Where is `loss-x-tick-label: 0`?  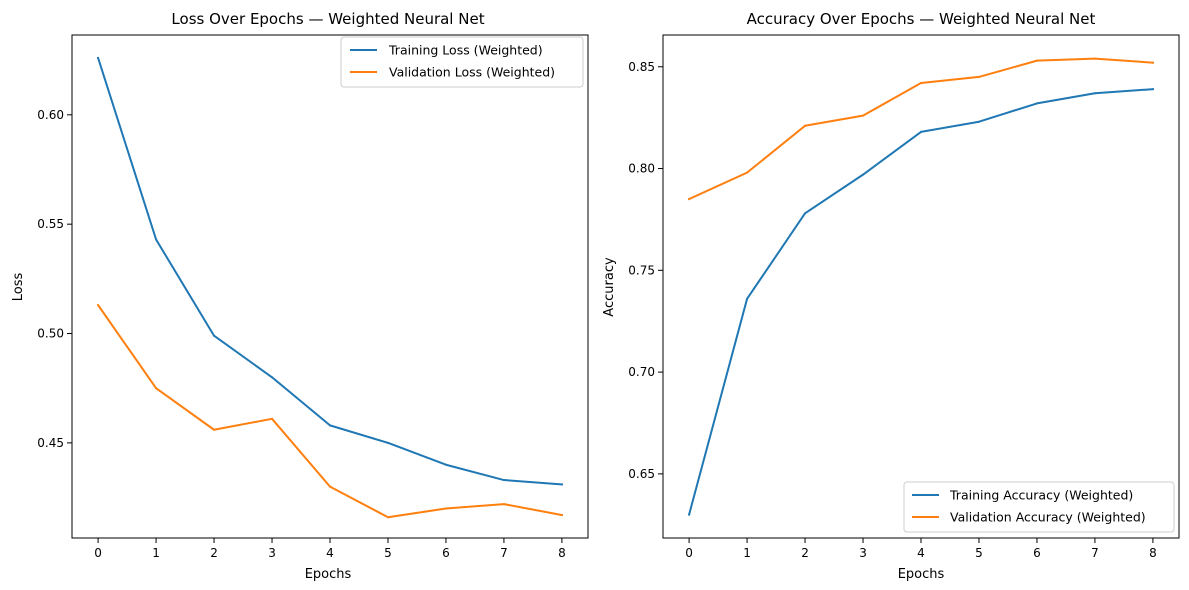 loss-x-tick-label: 0 is located at coordinates (98, 553).